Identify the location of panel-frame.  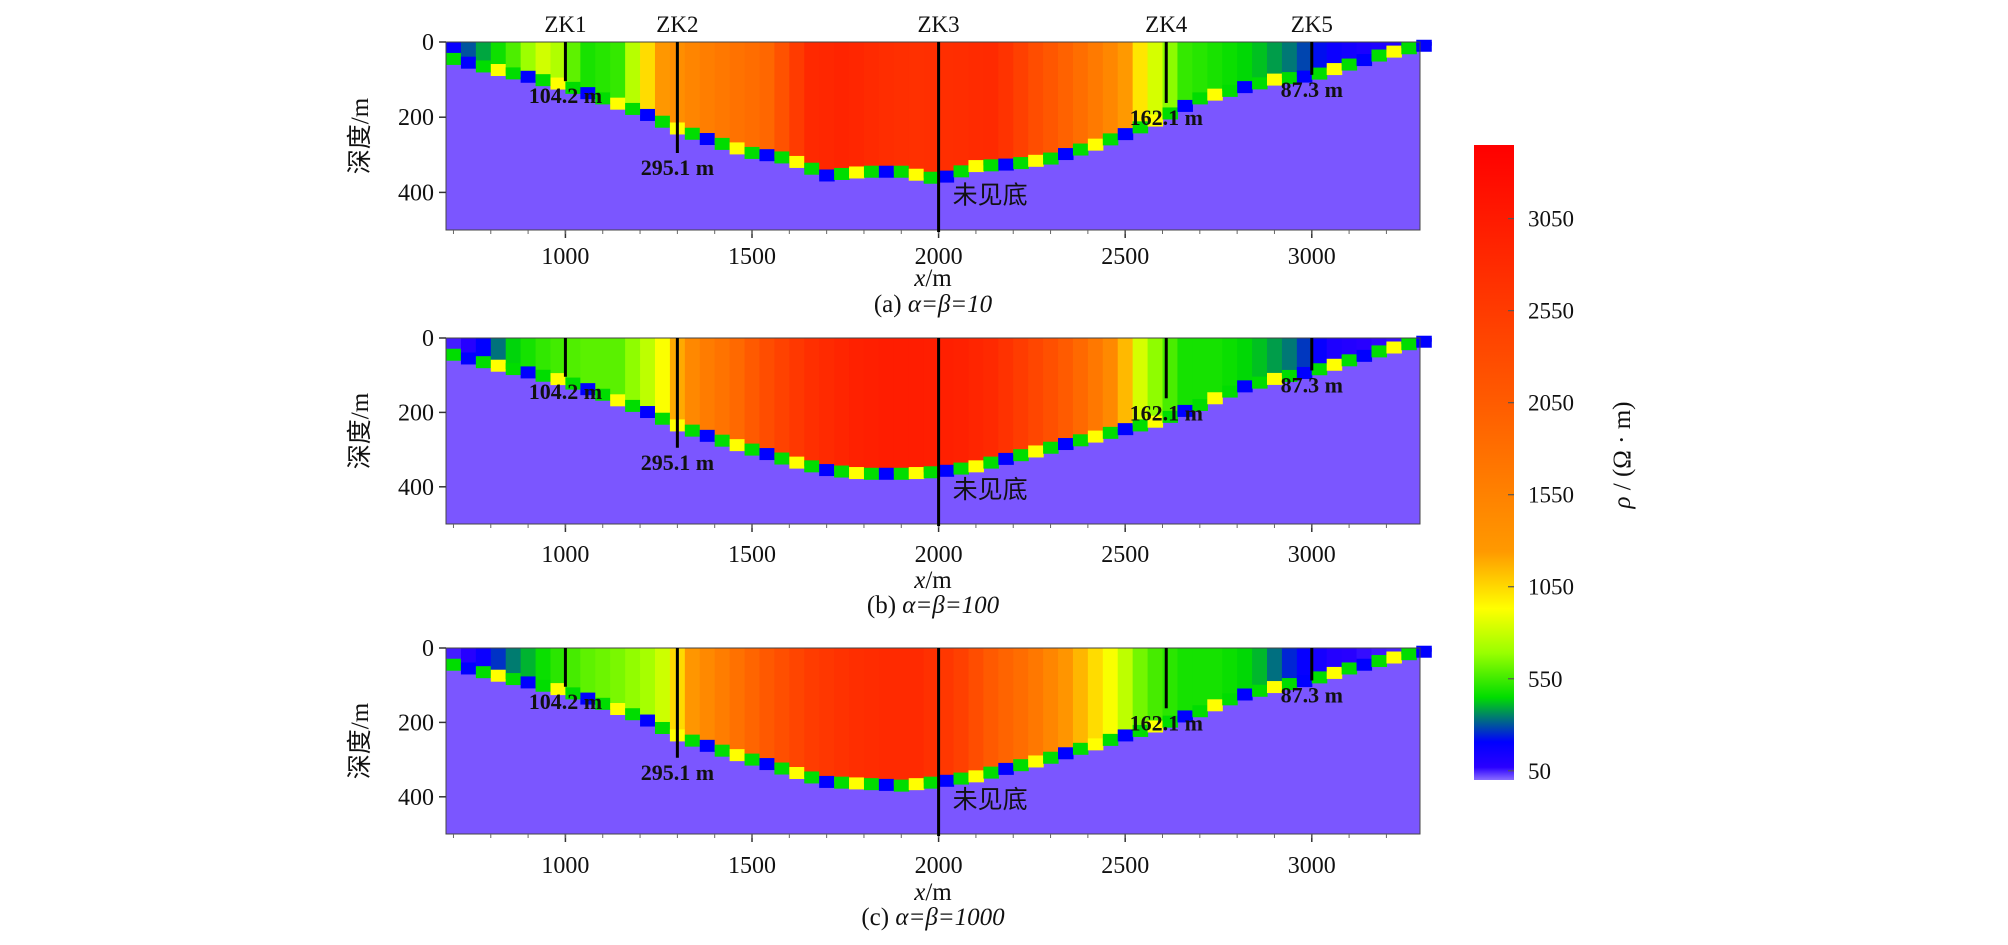
(933, 136).